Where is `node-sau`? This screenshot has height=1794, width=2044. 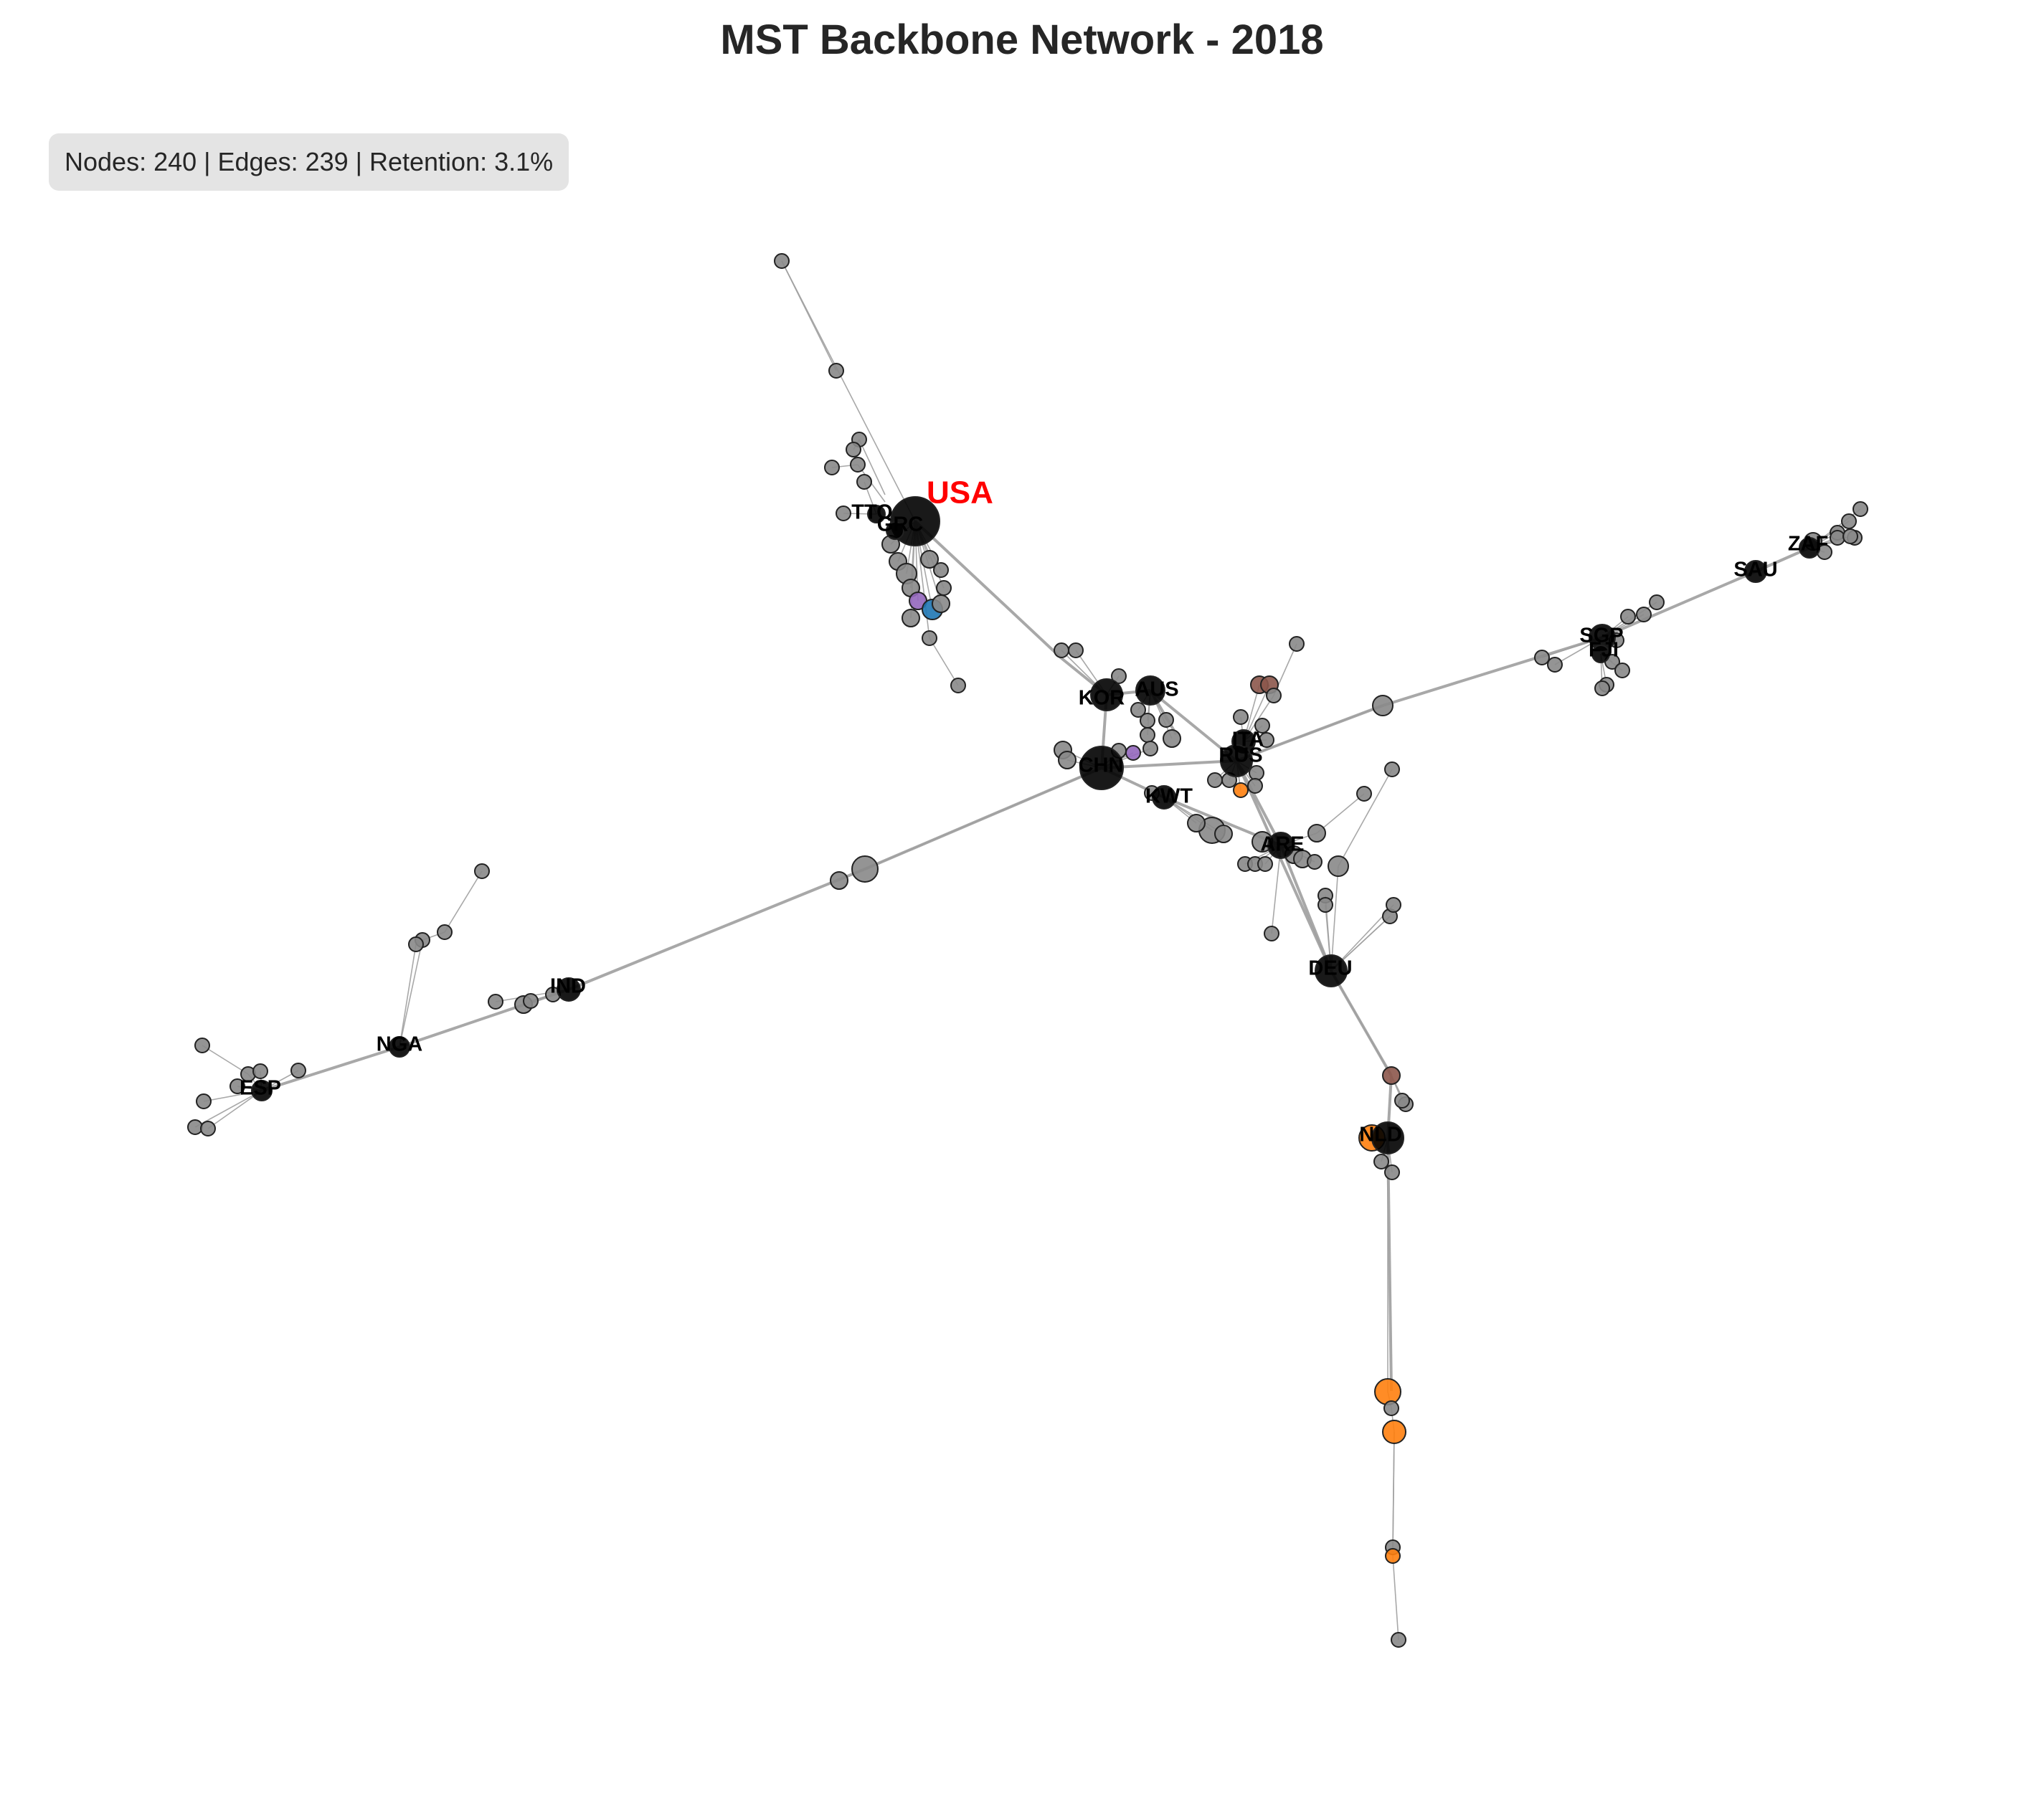
node-sau is located at coordinates (1755, 571).